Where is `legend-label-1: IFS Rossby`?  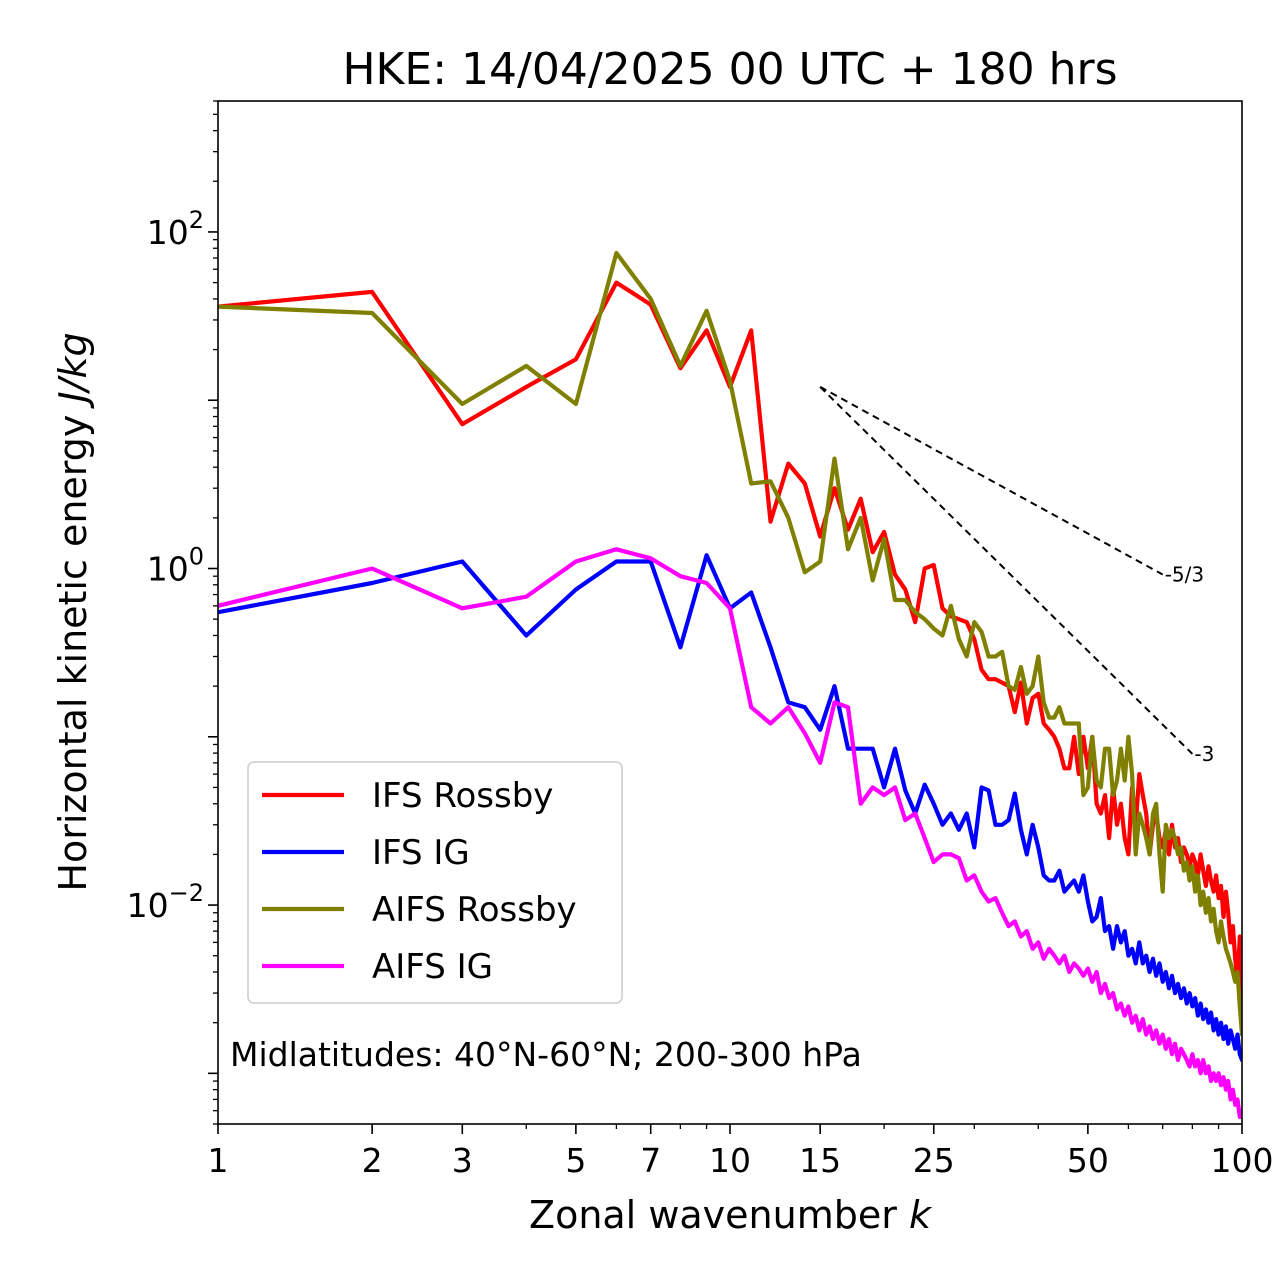 legend-label-1: IFS Rossby is located at coordinates (462, 796).